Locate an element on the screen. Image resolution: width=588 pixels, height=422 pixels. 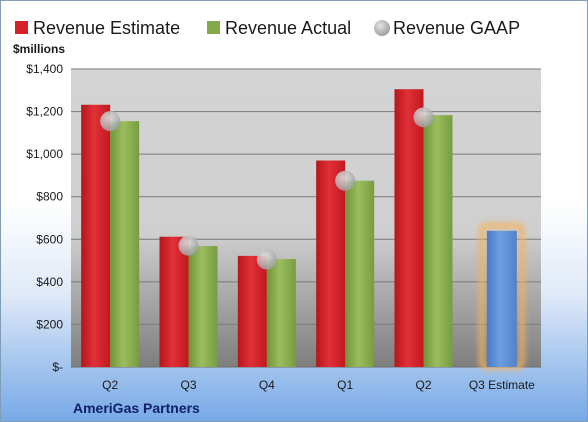
bar-q3-estimate is located at coordinates (501, 298).